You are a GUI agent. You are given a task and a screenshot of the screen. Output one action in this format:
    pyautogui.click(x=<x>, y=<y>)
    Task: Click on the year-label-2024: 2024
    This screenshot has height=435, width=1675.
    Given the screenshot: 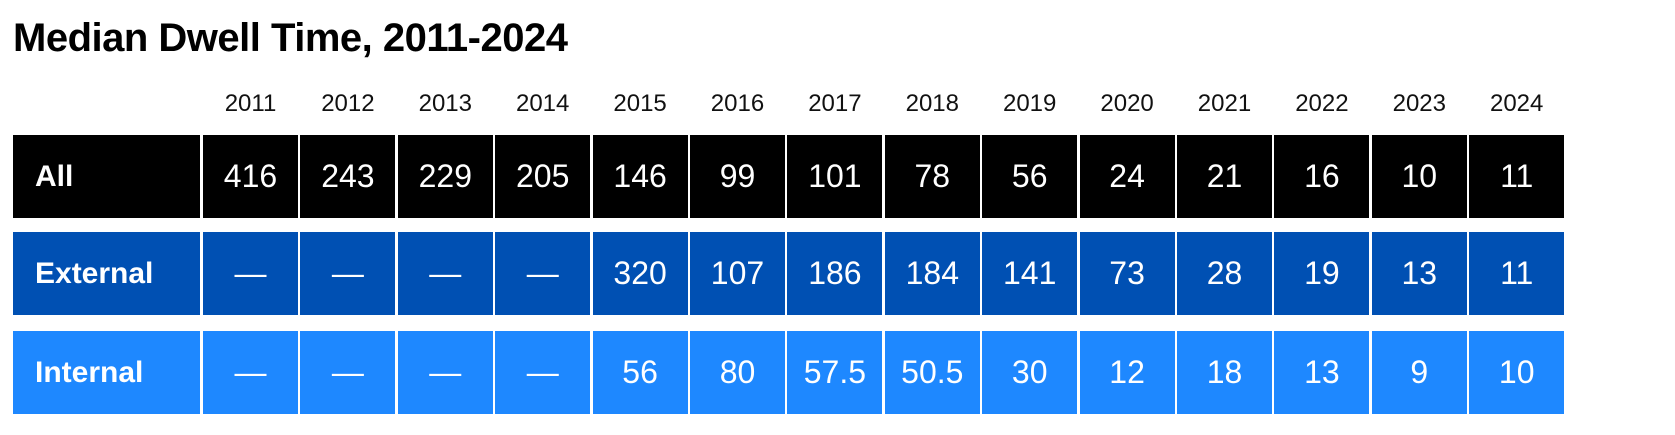 What is the action you would take?
    pyautogui.click(x=1516, y=103)
    